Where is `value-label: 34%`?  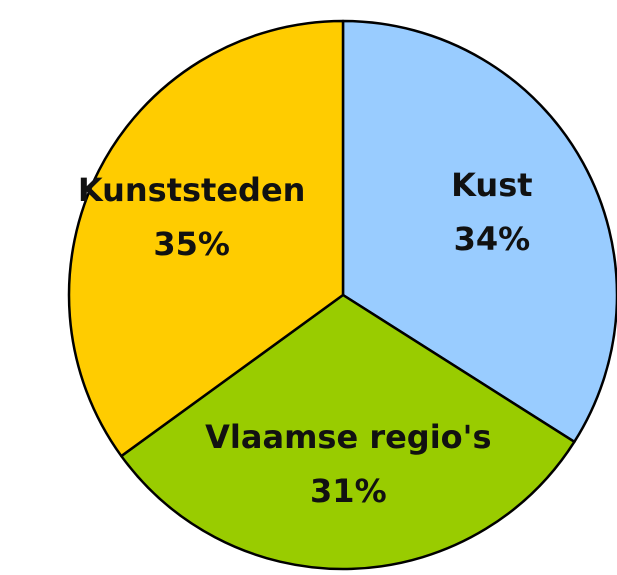
value-label: 34% is located at coordinates (492, 239).